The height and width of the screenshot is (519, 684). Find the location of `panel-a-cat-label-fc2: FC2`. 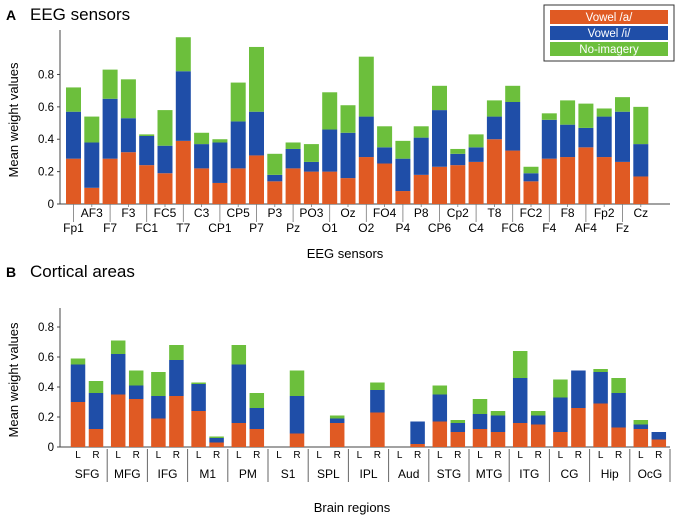

panel-a-cat-label-fc2: FC2 is located at coordinates (531, 213).